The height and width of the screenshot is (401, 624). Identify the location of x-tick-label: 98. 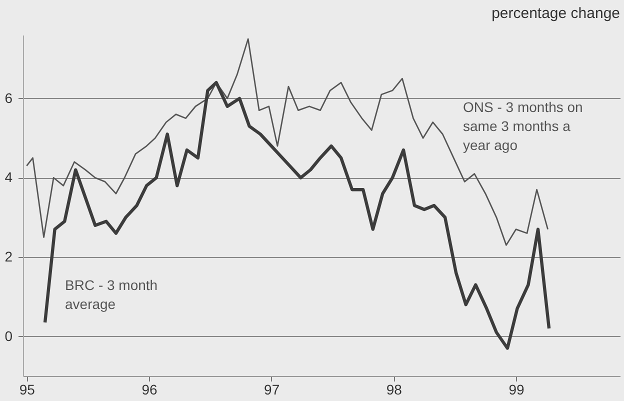
(394, 390).